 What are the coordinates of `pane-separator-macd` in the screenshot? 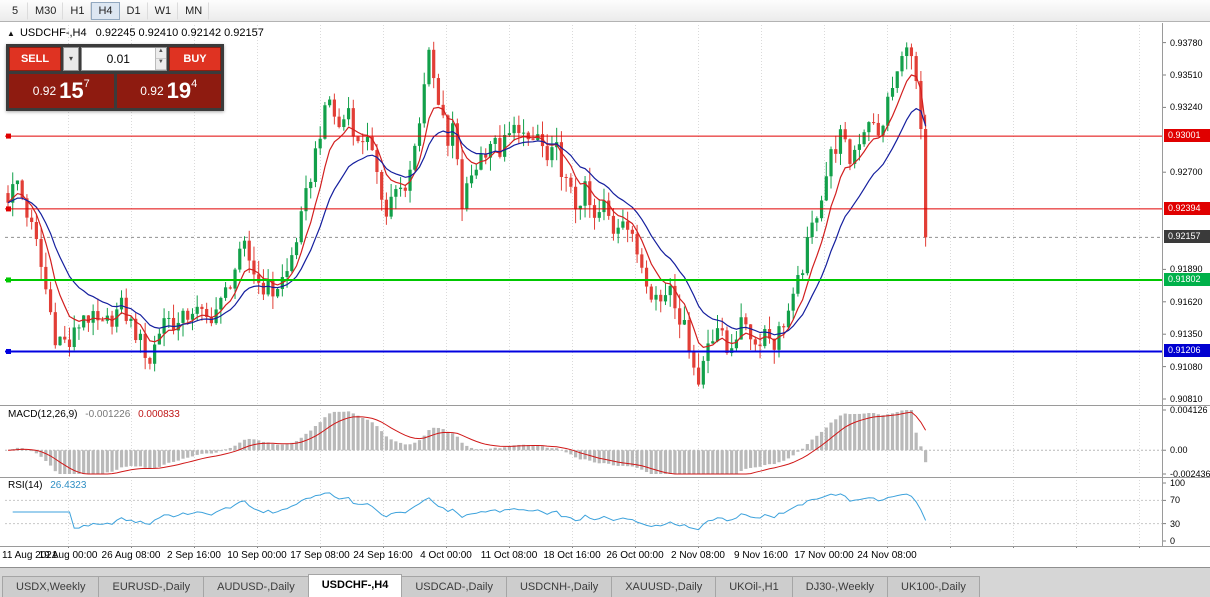 It's located at (605, 405).